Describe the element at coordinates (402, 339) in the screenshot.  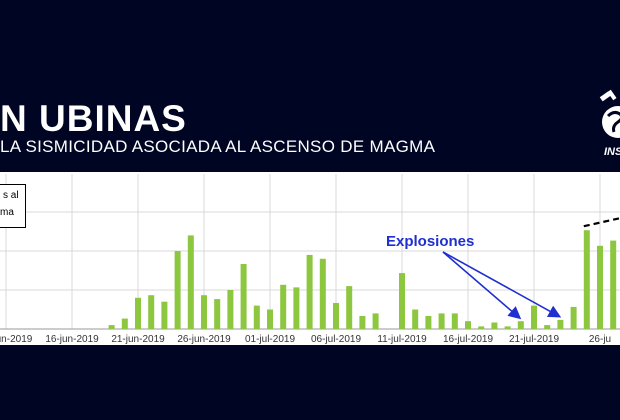
I see `x-tick-label: 11-jul-2019` at that location.